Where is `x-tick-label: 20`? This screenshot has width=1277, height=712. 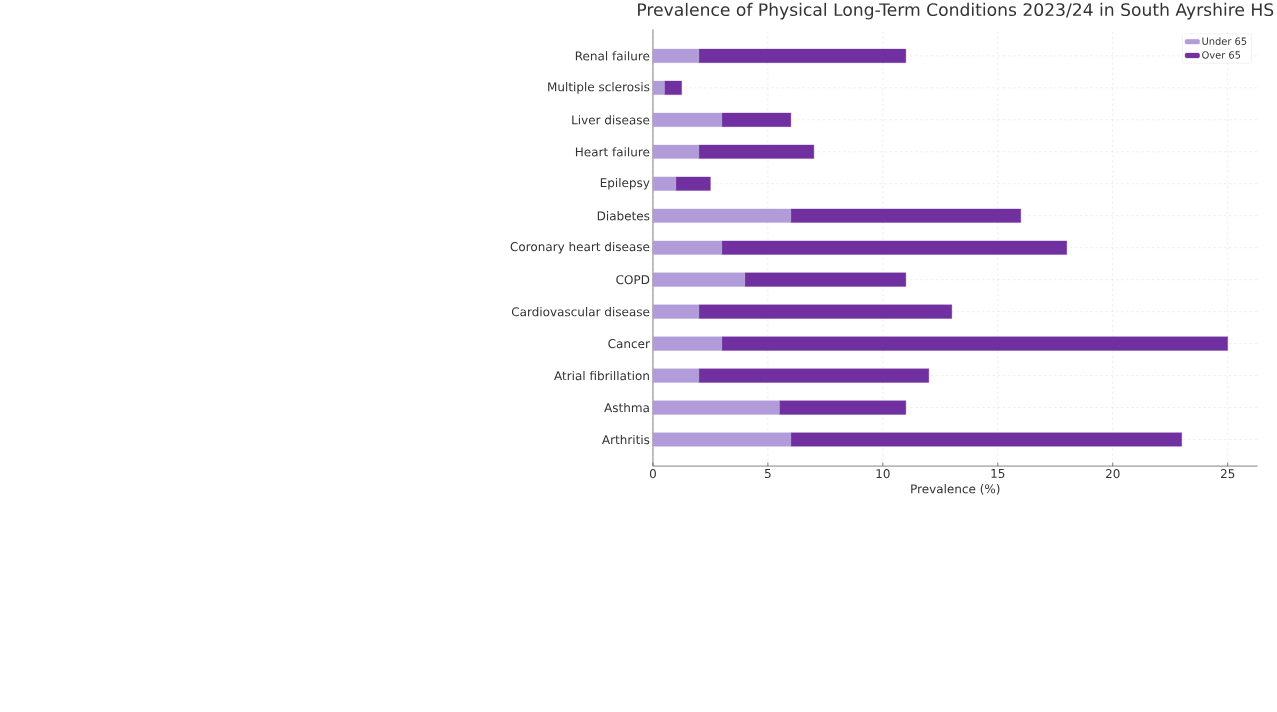 x-tick-label: 20 is located at coordinates (1112, 473).